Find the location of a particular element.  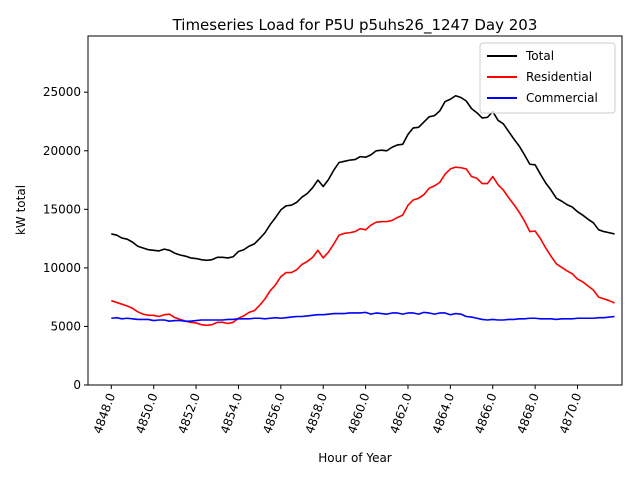

legend: Total Residential Commercial is located at coordinates (547, 78).